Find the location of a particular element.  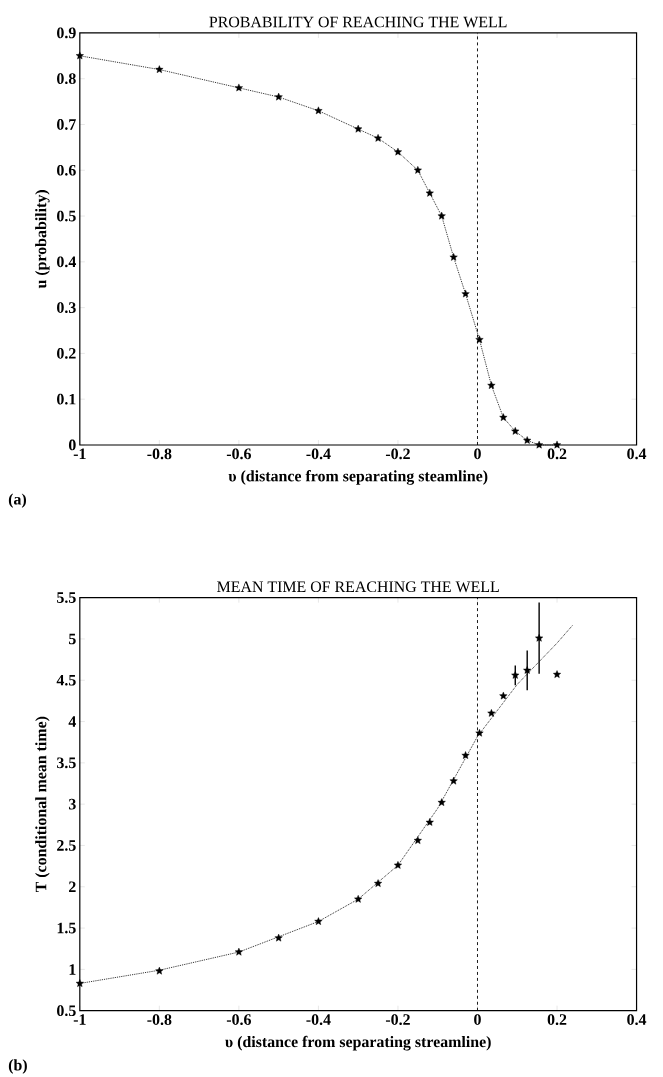

y-tick-label: 0.4 is located at coordinates (66, 262).